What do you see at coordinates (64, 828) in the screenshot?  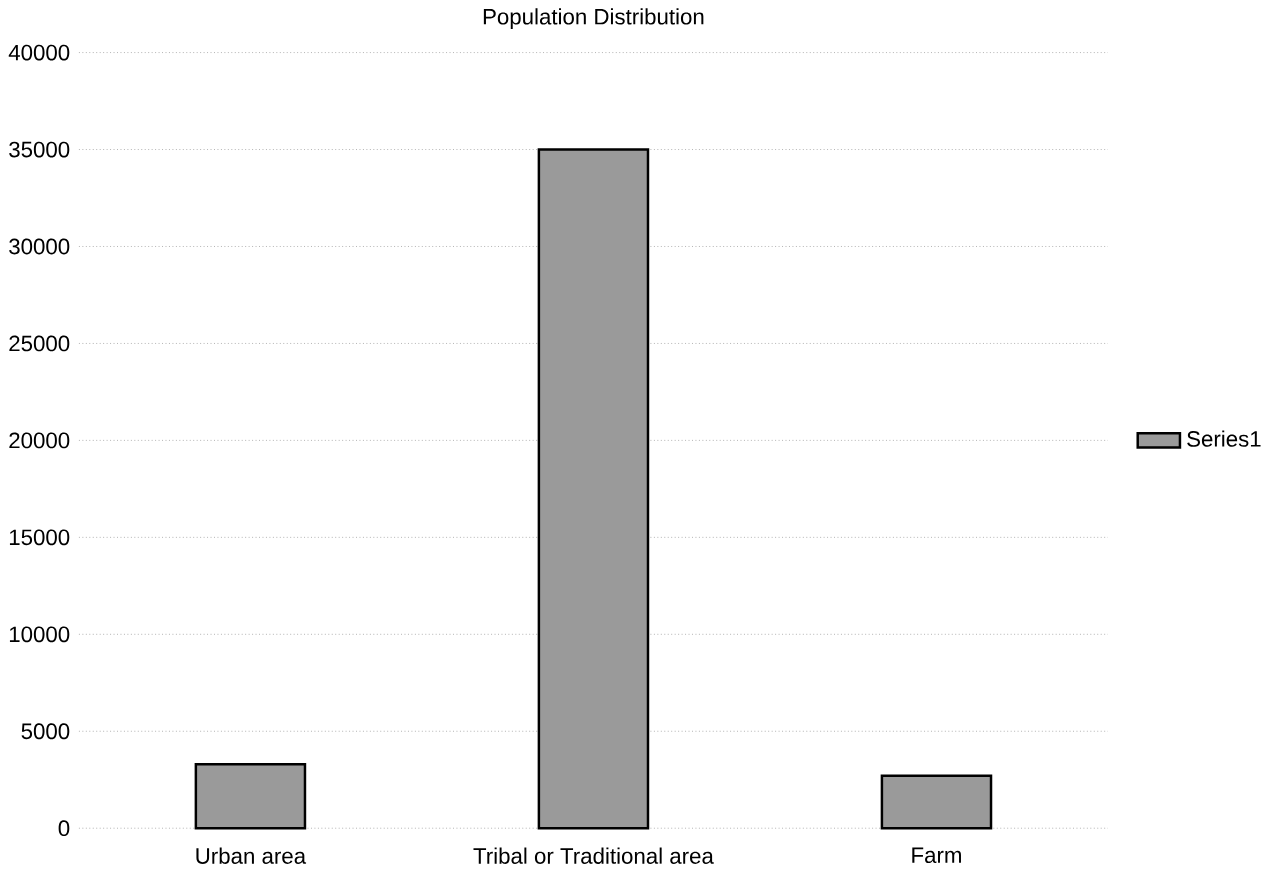 I see `y-tick-label: 0` at bounding box center [64, 828].